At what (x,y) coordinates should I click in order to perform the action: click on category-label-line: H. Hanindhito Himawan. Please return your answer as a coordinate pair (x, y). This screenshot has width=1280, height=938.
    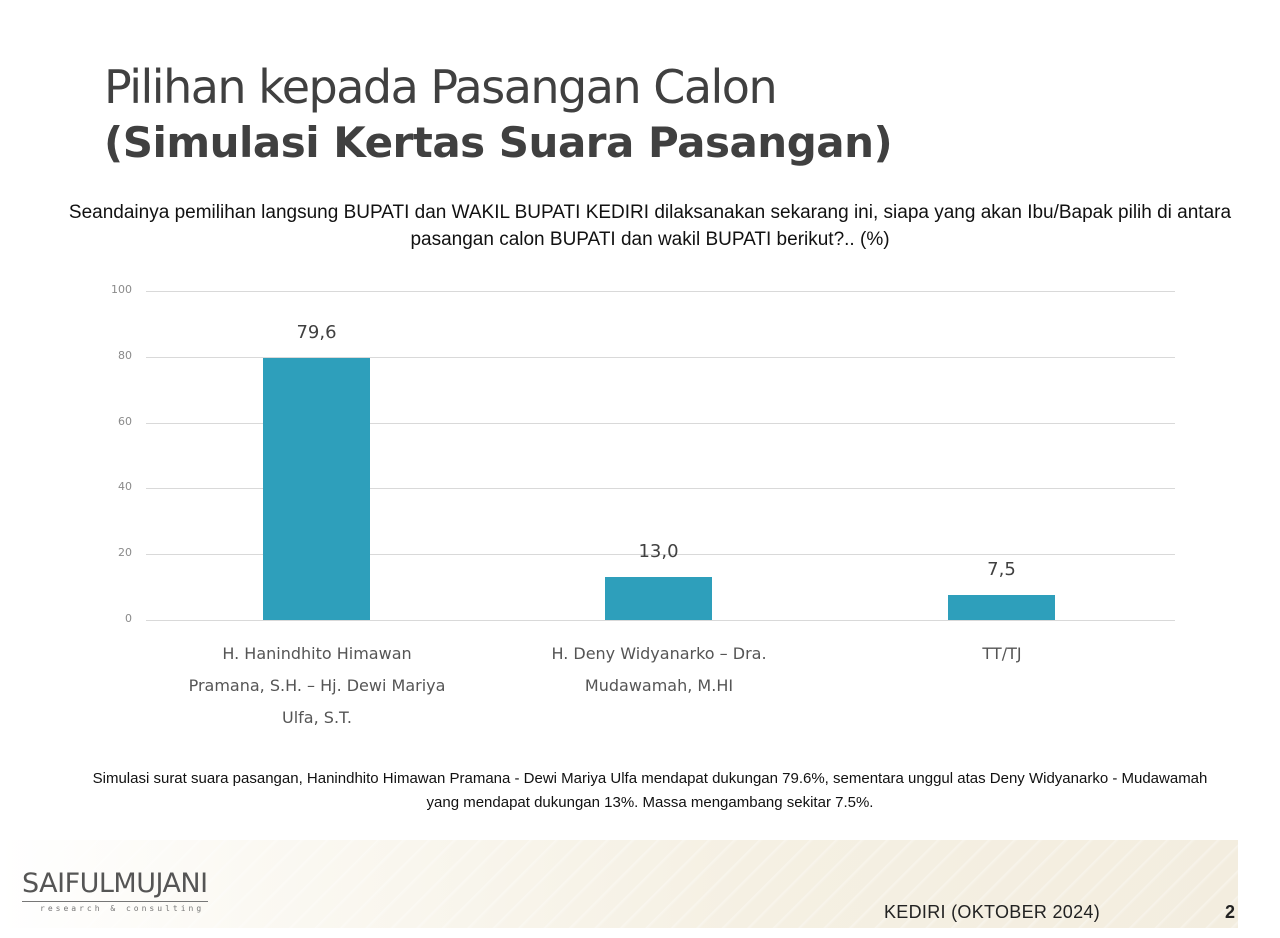
    Looking at the image, I should click on (317, 653).